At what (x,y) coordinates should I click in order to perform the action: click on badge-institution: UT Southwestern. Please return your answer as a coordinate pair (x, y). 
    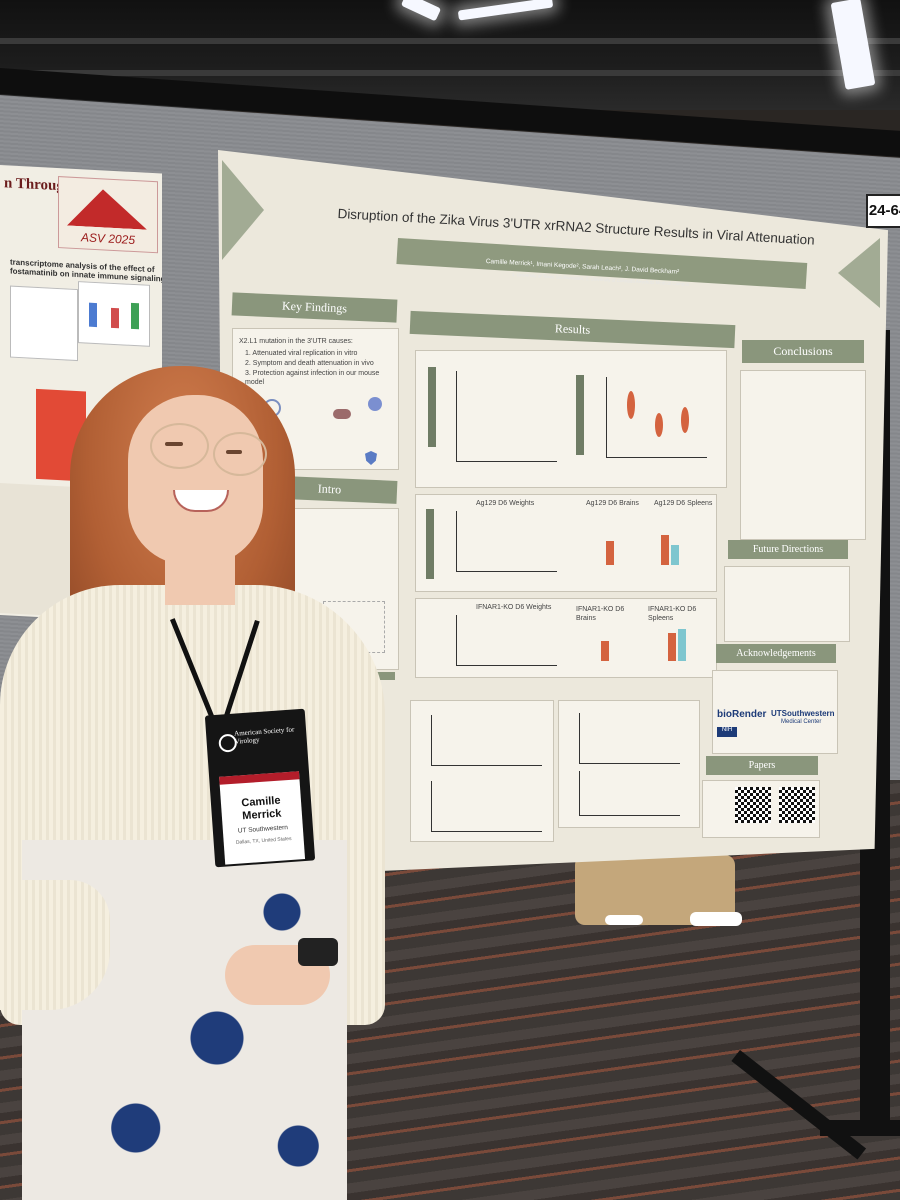
    Looking at the image, I should click on (263, 829).